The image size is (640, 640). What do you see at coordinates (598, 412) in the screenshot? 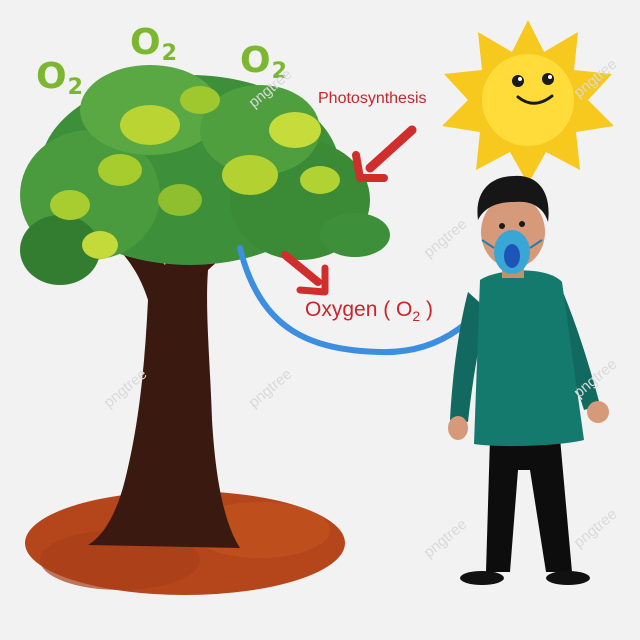
I see `right-hand` at bounding box center [598, 412].